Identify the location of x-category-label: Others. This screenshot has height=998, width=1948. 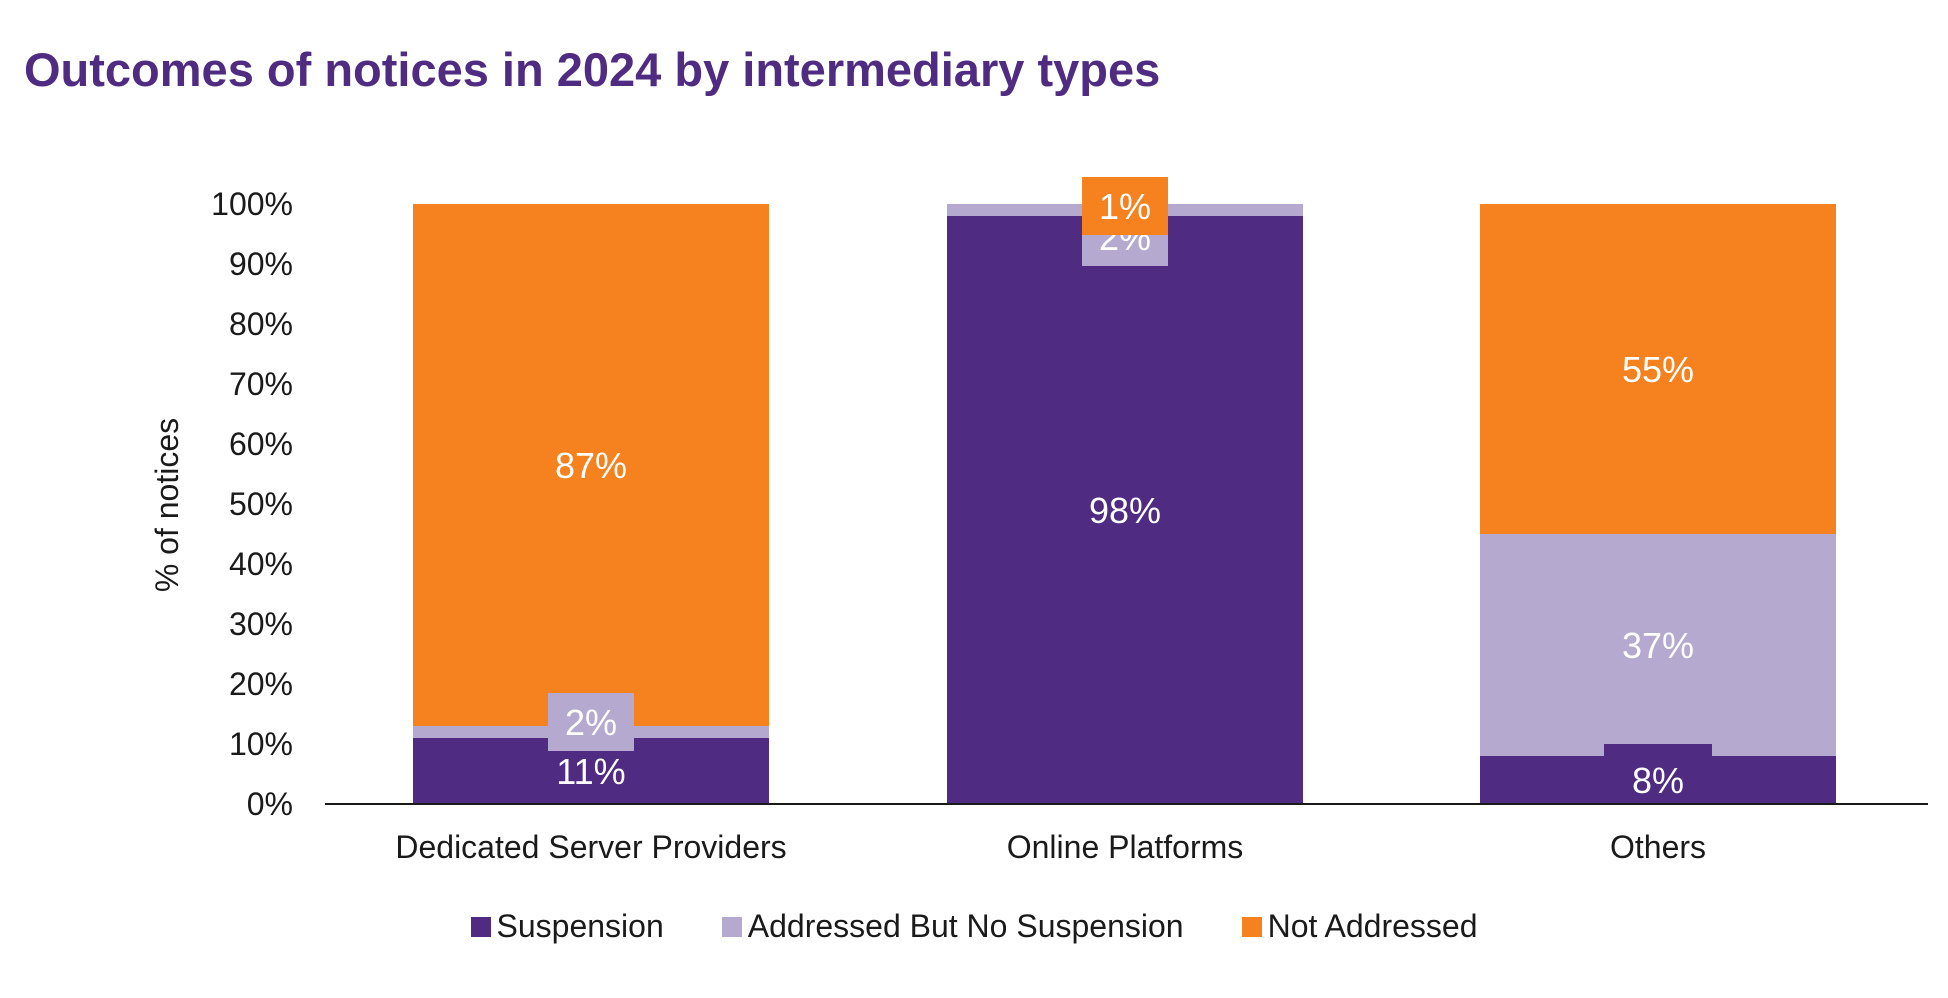
(1658, 847).